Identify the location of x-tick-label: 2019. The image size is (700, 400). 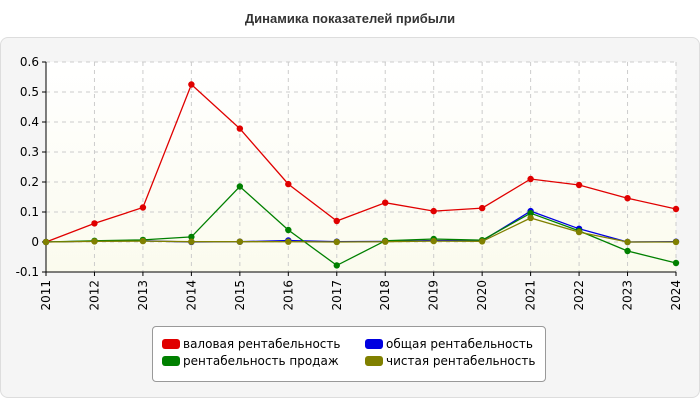
(434, 295).